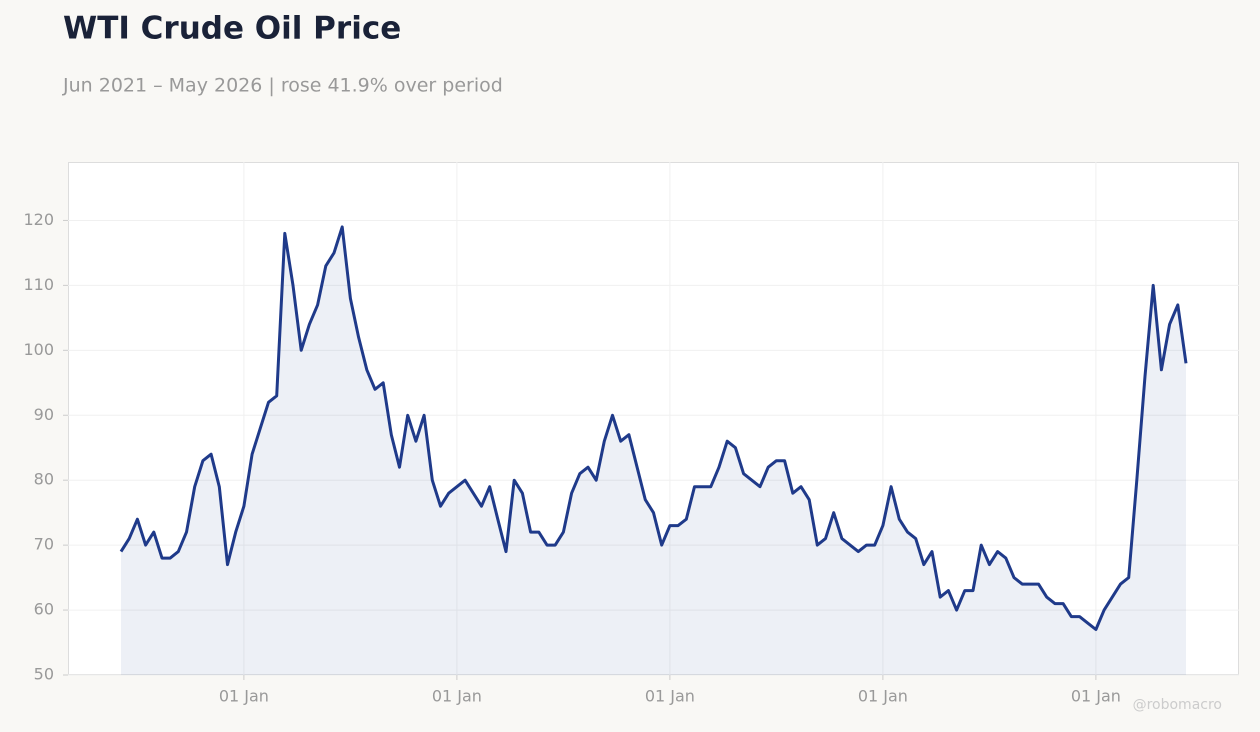 The height and width of the screenshot is (732, 1260). What do you see at coordinates (44, 479) in the screenshot?
I see `y-tick-label: 80` at bounding box center [44, 479].